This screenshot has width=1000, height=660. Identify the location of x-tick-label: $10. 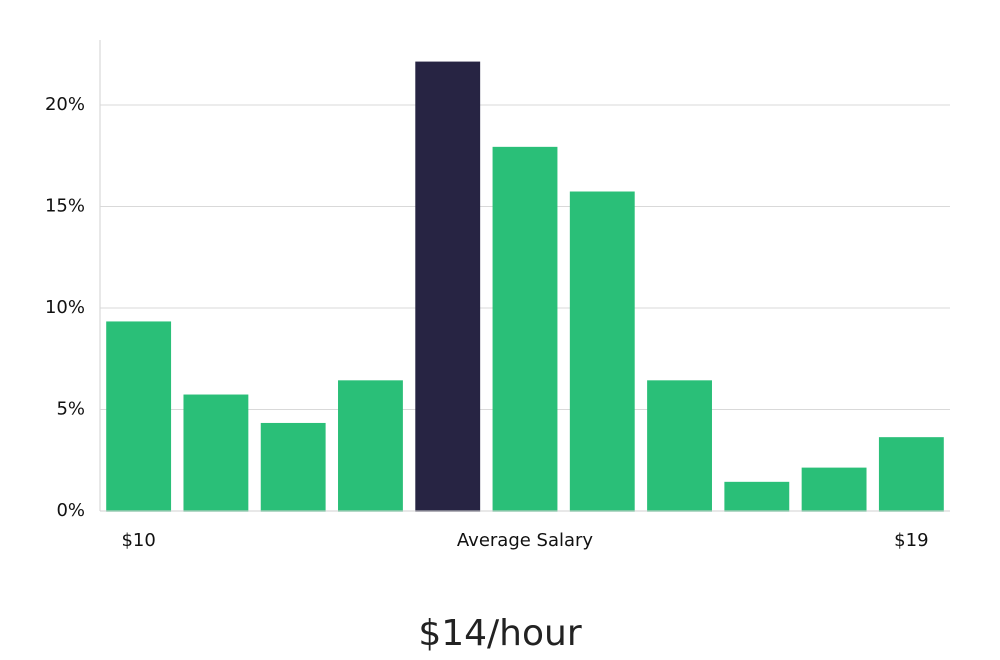
(138, 540).